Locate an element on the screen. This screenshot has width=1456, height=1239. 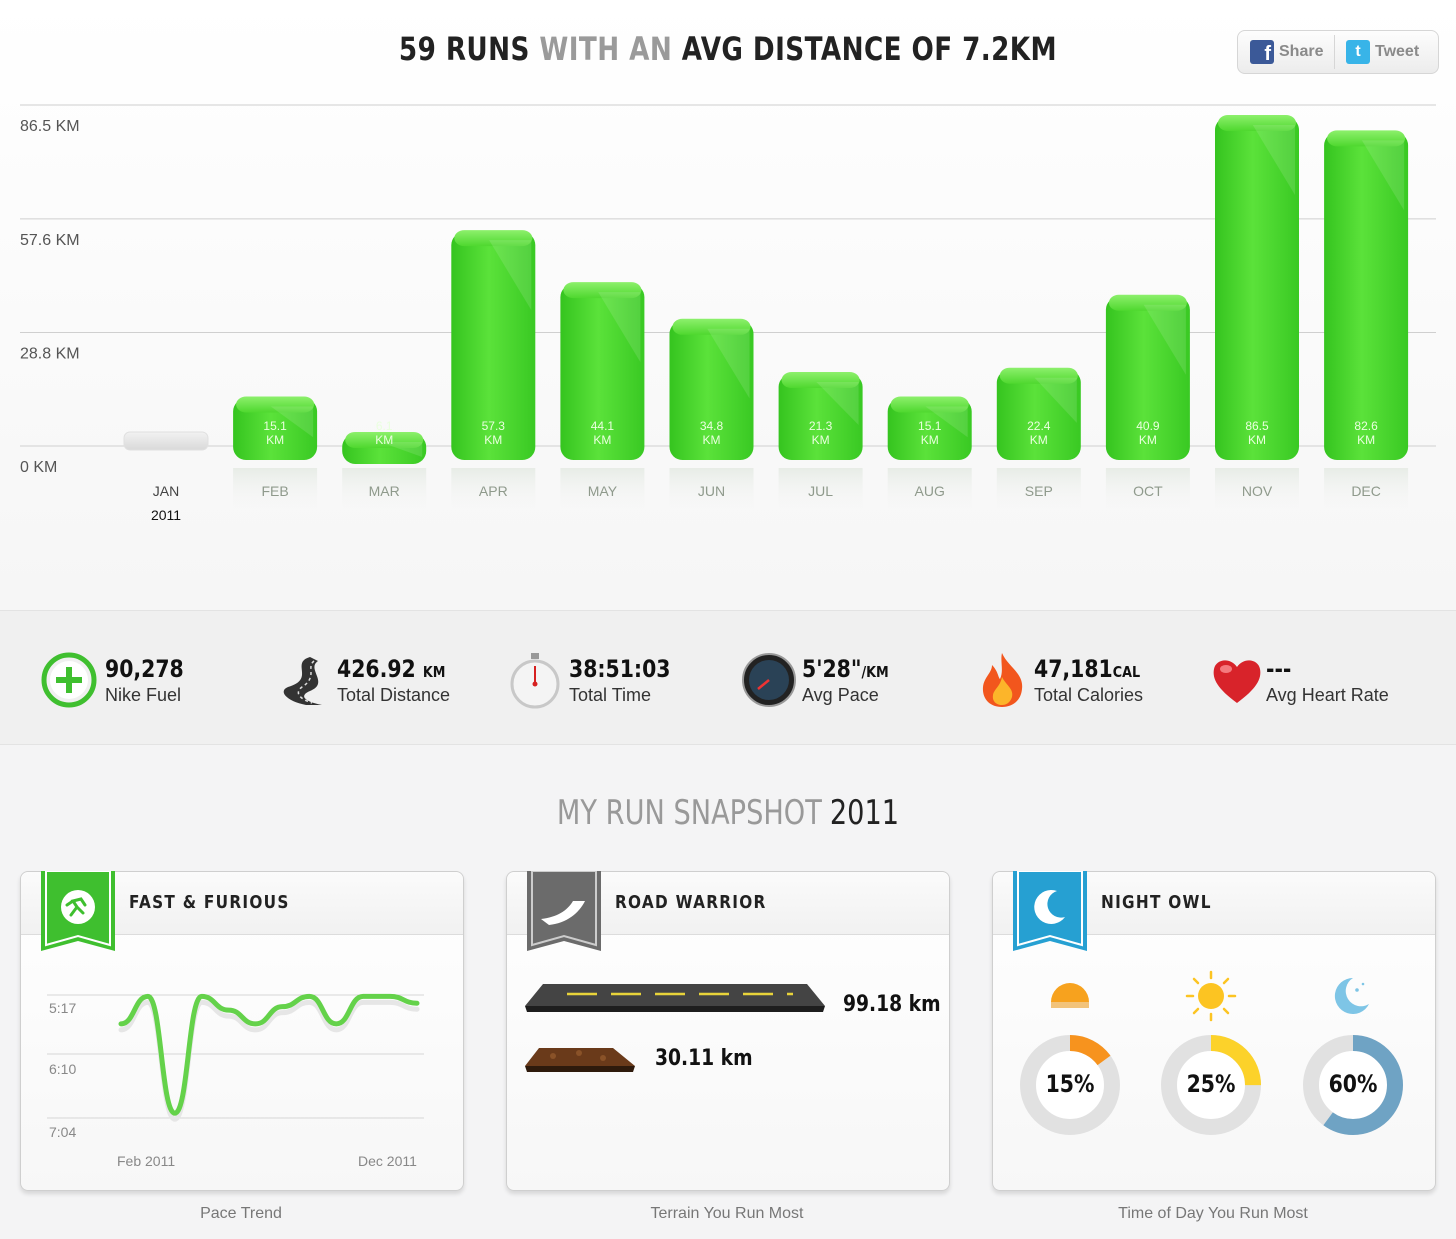
share-label: Share is located at coordinates (1301, 51).